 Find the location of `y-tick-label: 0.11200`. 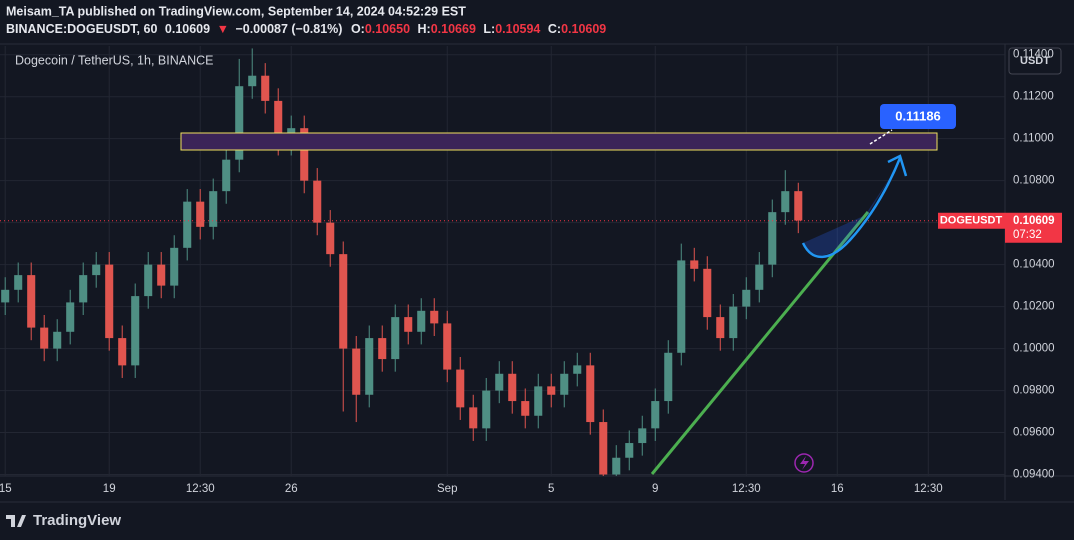

y-tick-label: 0.11200 is located at coordinates (1033, 97).